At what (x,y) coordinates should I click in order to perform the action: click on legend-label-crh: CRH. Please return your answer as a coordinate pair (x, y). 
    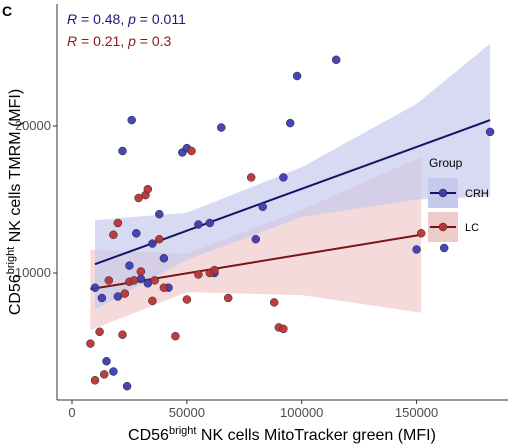
    Looking at the image, I should click on (477, 194).